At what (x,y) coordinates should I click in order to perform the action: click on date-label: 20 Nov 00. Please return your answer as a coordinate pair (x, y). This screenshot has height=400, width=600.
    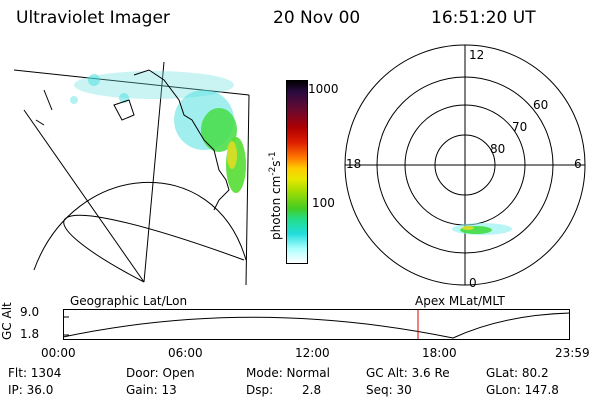
    Looking at the image, I should click on (317, 18).